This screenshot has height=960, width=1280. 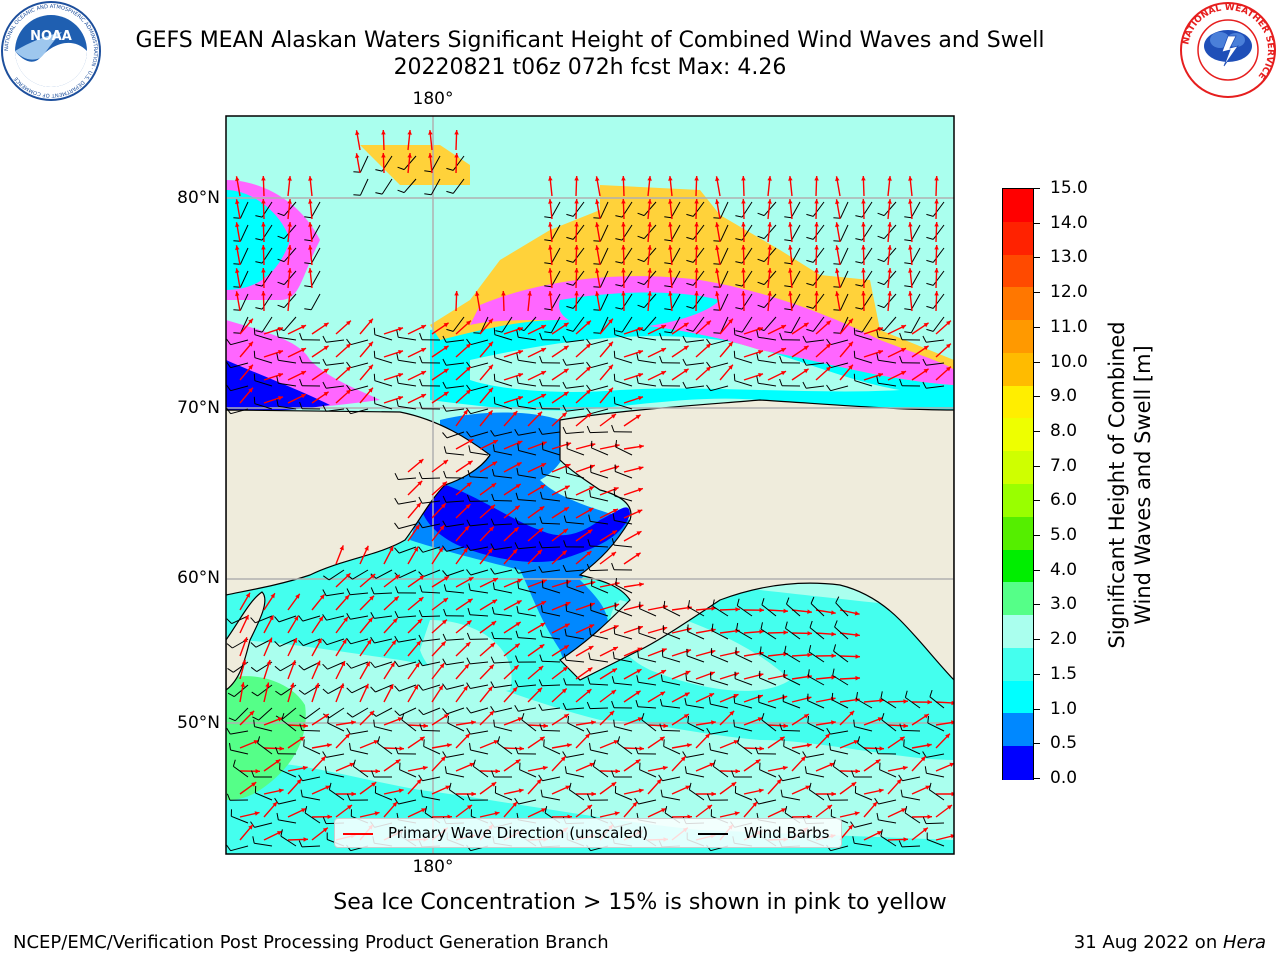 I want to click on colorbar-tick-label: 1.5, so click(x=1064, y=673).